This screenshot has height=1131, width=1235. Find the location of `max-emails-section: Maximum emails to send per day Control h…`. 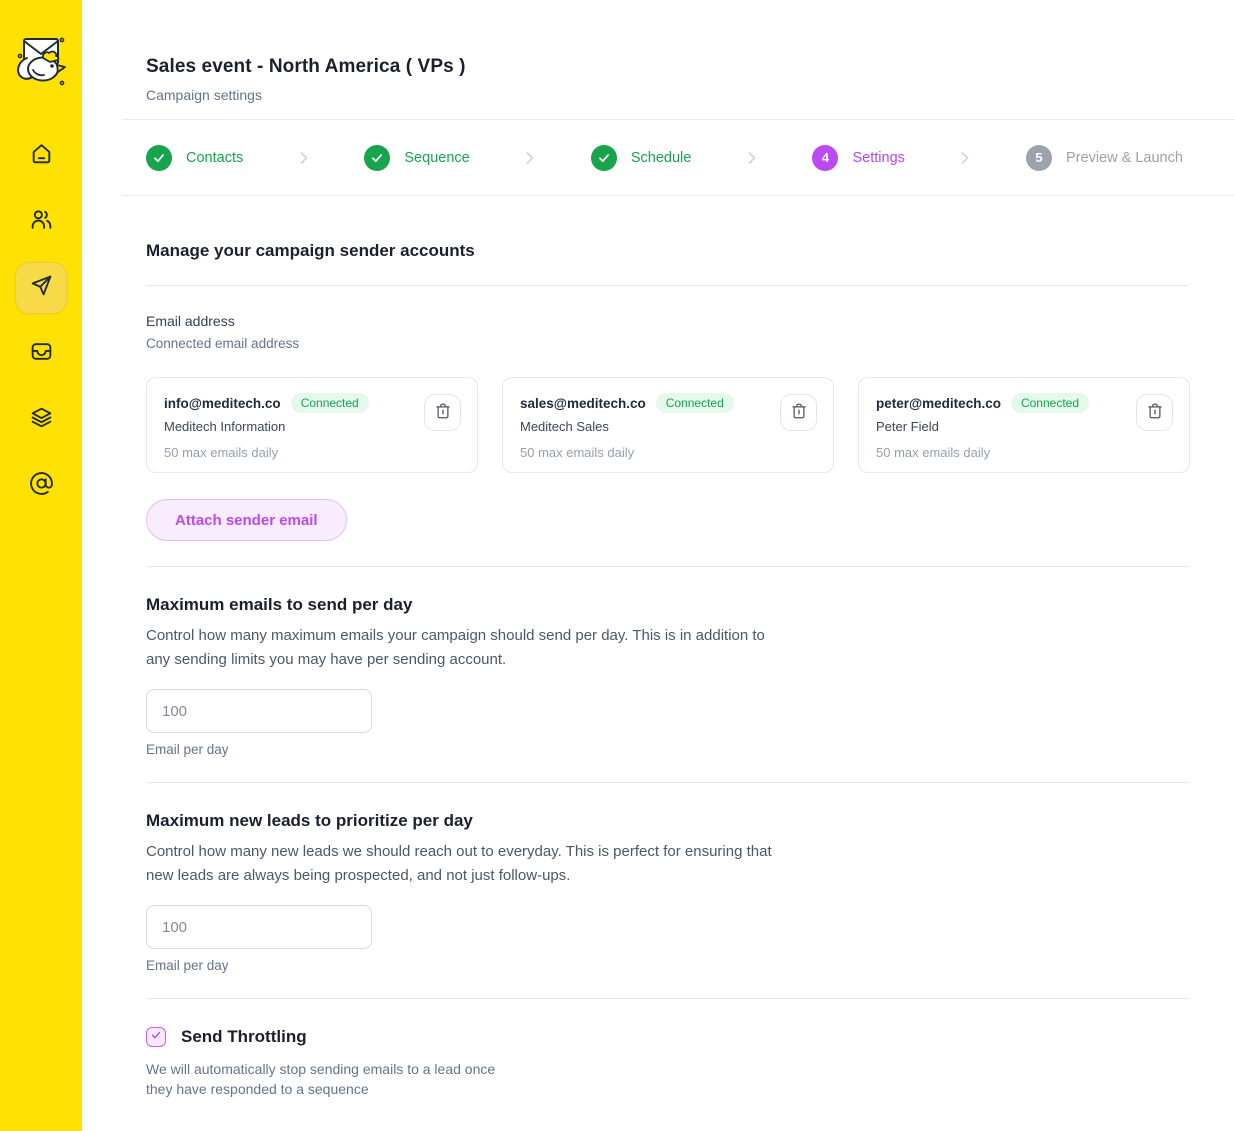

max-emails-section: Maximum emails to send per day Control h… is located at coordinates (667, 676).